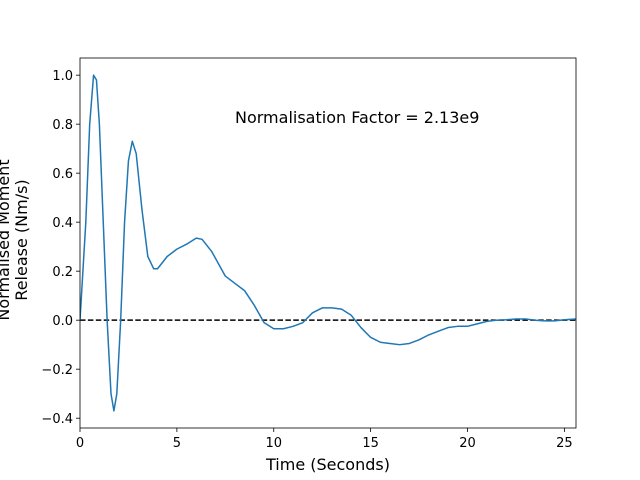 This screenshot has height=480, width=640. What do you see at coordinates (57, 419) in the screenshot?
I see `y-tick-label: −0.4` at bounding box center [57, 419].